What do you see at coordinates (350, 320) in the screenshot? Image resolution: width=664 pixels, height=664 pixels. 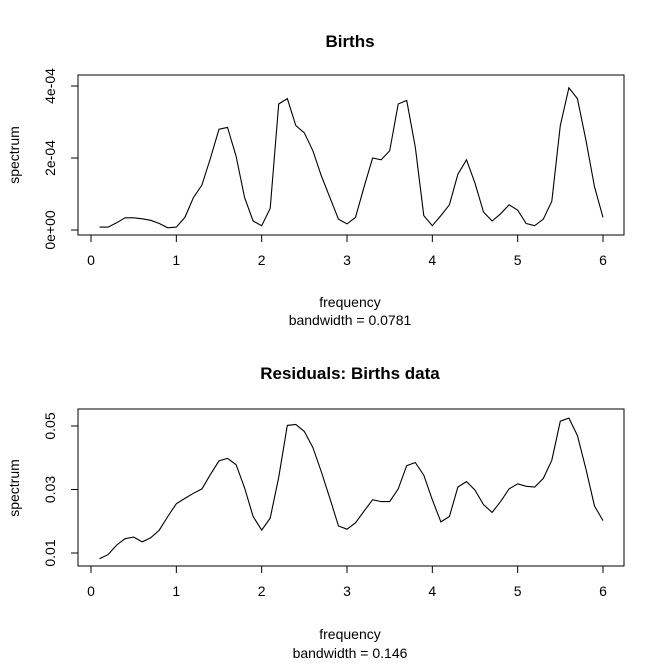 I see `bandwidth-label: bandwidth = 0.0781` at bounding box center [350, 320].